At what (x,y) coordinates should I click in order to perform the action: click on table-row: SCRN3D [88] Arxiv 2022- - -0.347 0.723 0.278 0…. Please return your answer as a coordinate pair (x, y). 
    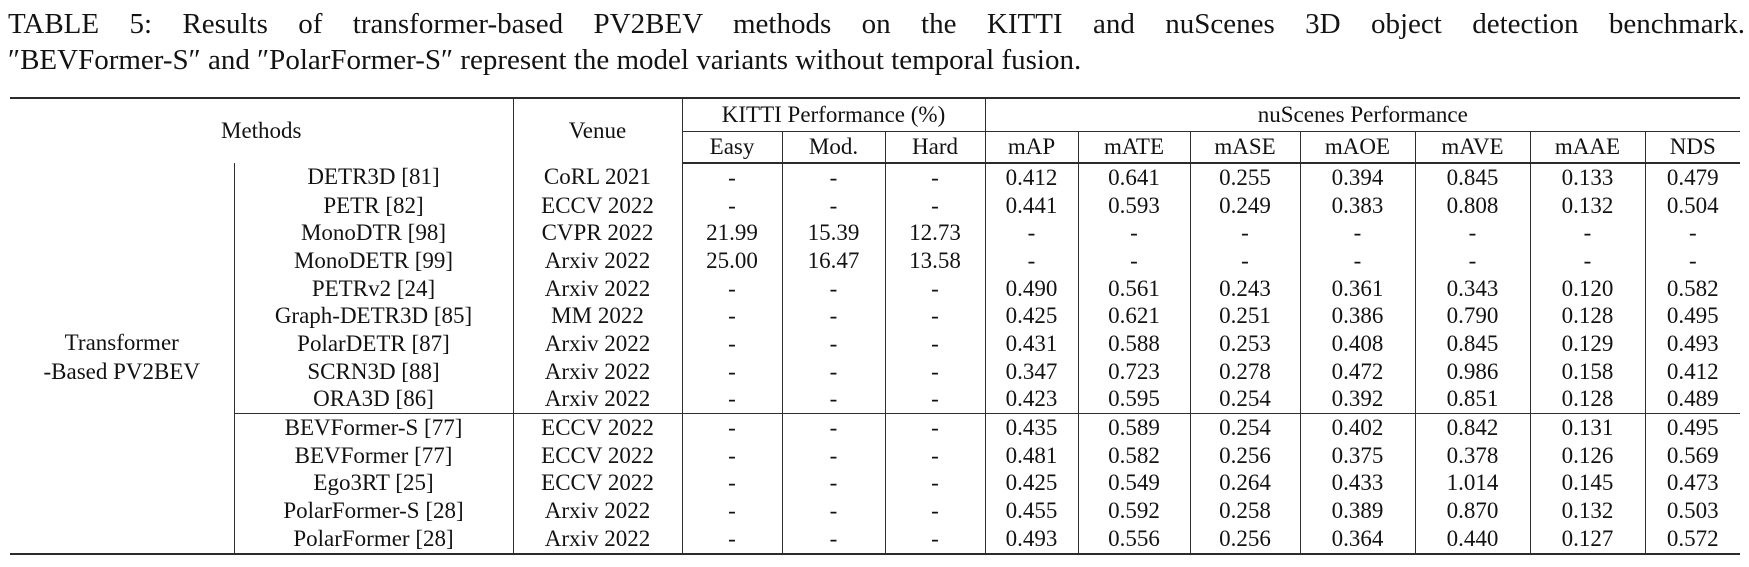
    Looking at the image, I should click on (875, 371).